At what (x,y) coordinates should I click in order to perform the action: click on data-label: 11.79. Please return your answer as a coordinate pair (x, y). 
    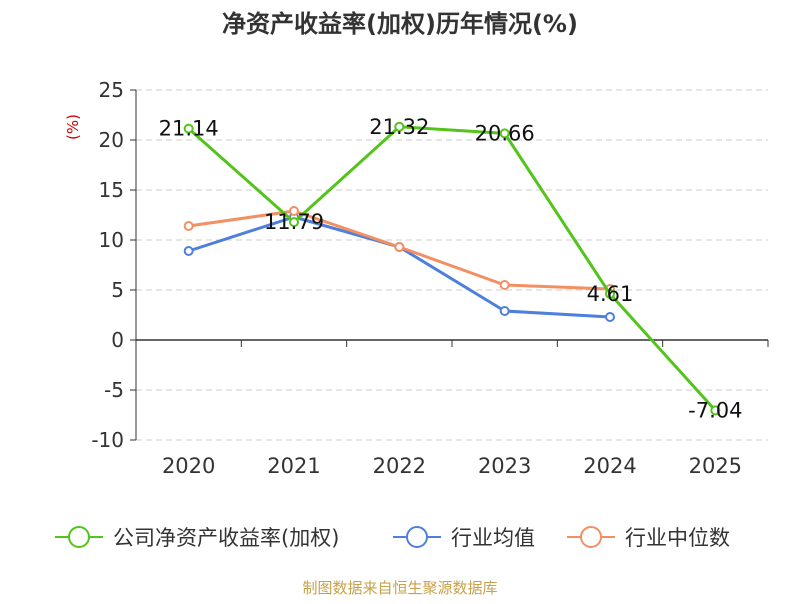
    Looking at the image, I should click on (294, 222).